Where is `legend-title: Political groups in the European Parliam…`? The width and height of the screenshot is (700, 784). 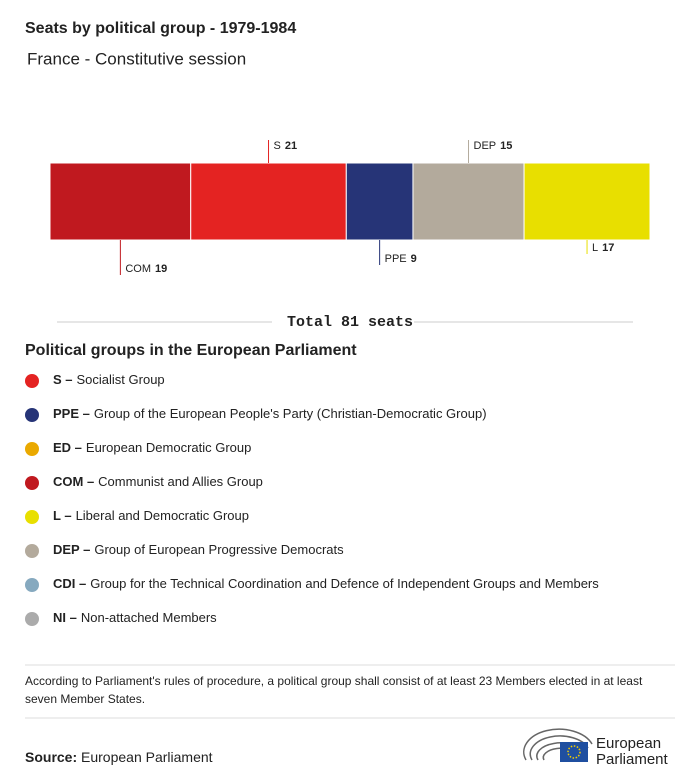 legend-title: Political groups in the European Parliam… is located at coordinates (191, 350).